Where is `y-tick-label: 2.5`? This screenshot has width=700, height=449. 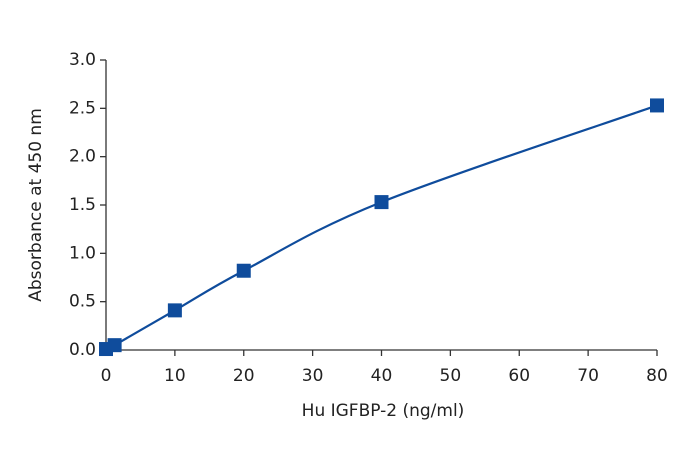
y-tick-label: 2.5 is located at coordinates (82, 108).